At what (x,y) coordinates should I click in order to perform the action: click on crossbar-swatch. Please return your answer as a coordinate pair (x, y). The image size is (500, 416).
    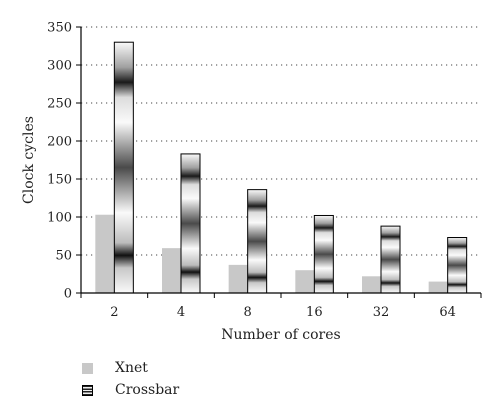
    Looking at the image, I should click on (87, 390).